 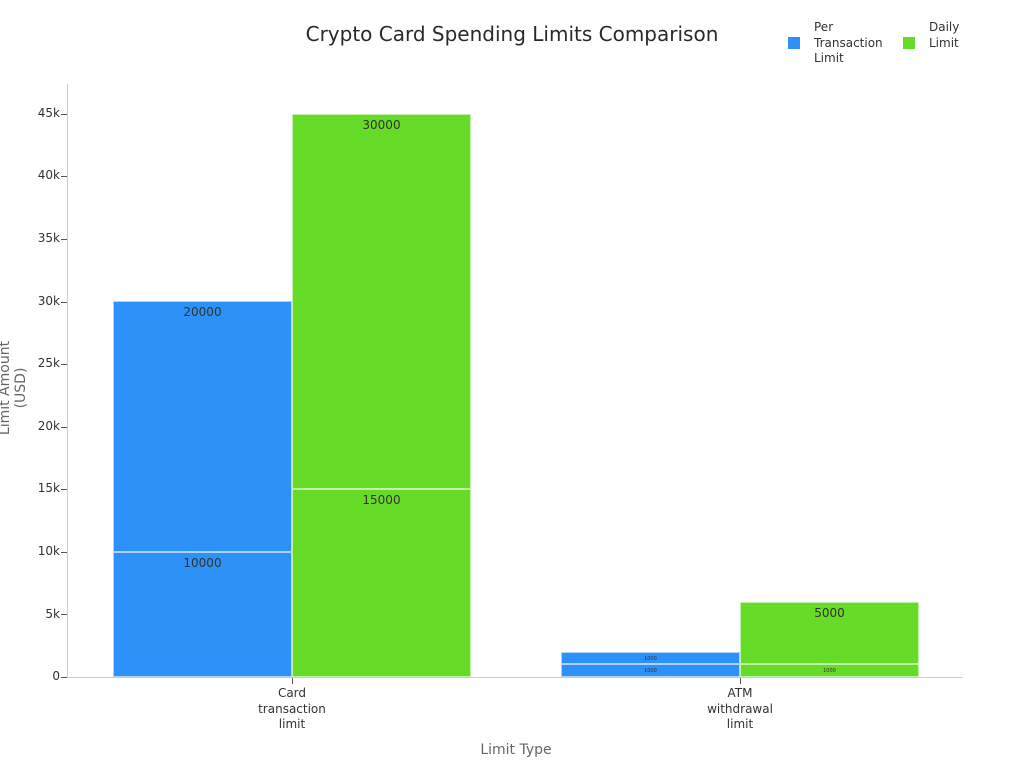 I want to click on bar-segment-atm-daily-1: 1000, so click(x=829, y=670).